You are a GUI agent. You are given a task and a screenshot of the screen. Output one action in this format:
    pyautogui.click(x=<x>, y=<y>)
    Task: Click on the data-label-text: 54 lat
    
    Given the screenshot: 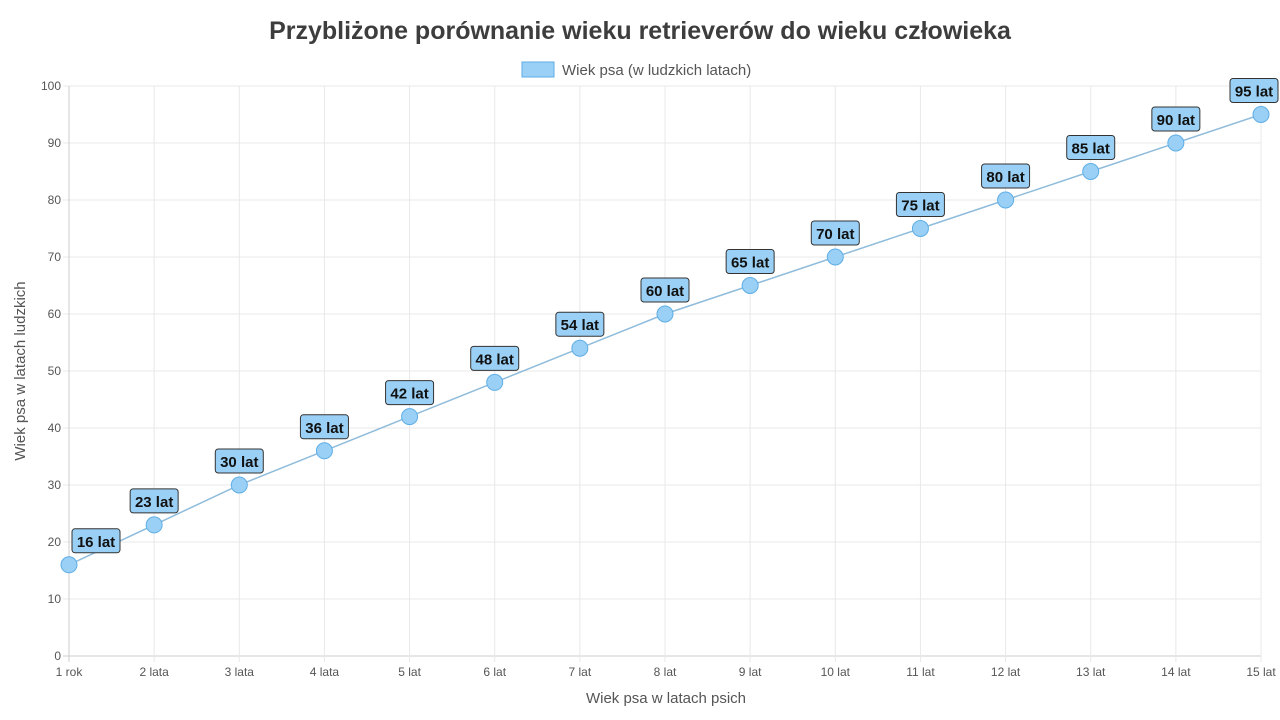 What is the action you would take?
    pyautogui.click(x=580, y=325)
    